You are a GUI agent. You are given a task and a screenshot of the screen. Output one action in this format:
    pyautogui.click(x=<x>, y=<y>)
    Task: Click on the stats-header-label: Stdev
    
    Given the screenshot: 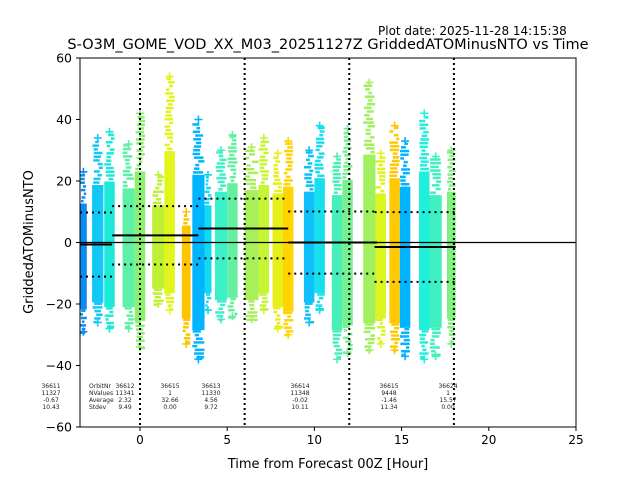 What is the action you would take?
    pyautogui.click(x=98, y=407)
    